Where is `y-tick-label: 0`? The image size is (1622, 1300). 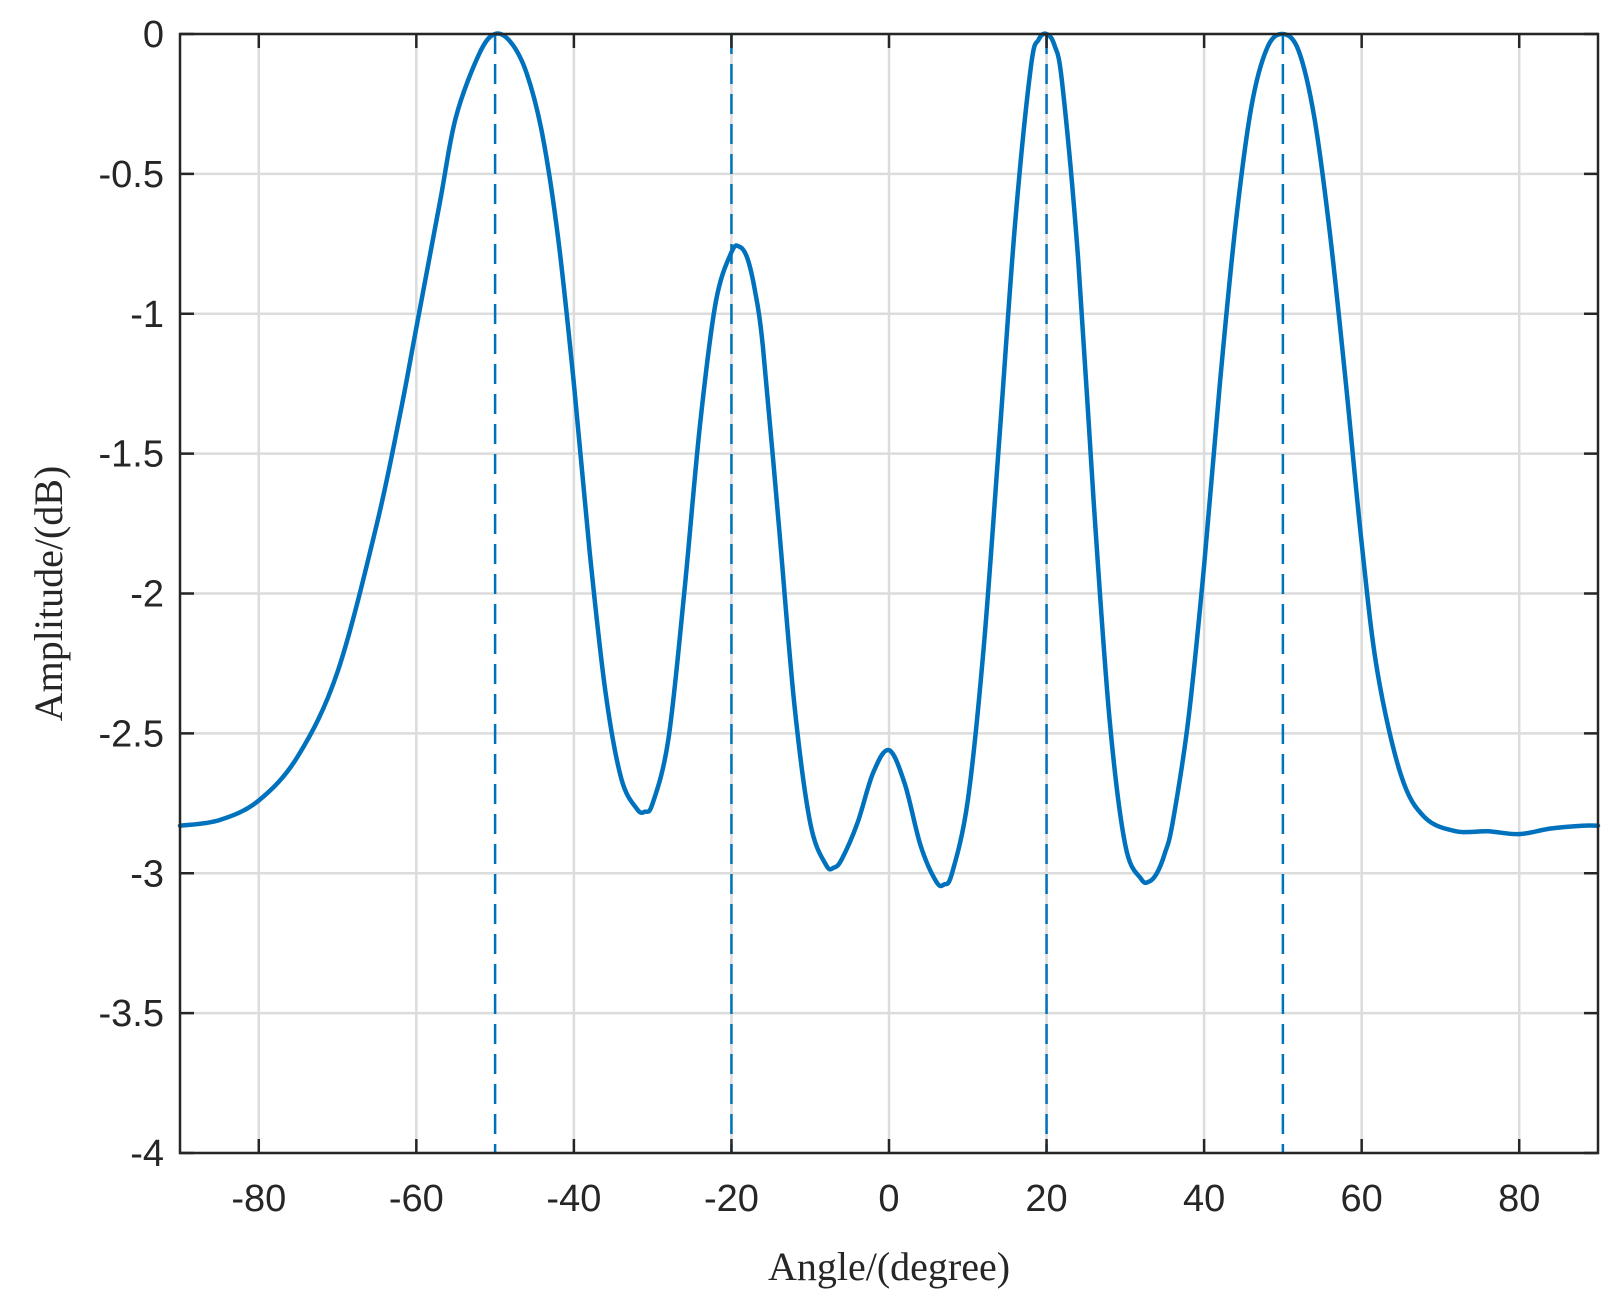 y-tick-label: 0 is located at coordinates (153, 35).